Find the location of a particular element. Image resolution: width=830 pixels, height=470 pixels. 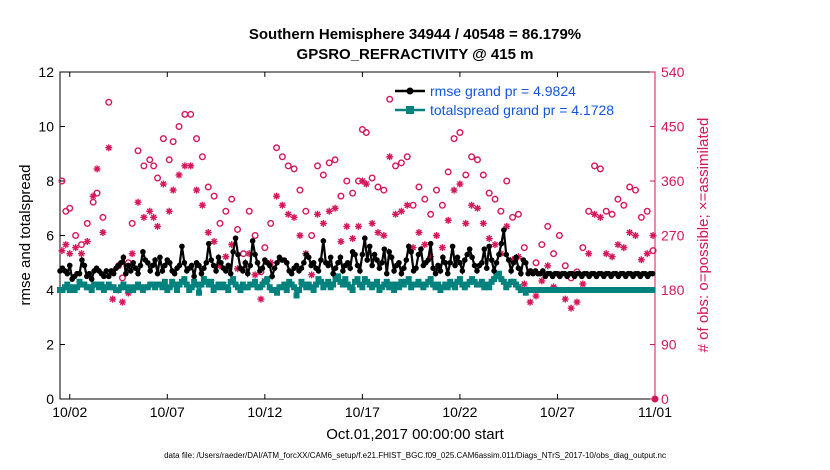

chart-title-line2: GPSRO_REFRACTIVITY @ 415 m is located at coordinates (415, 54).